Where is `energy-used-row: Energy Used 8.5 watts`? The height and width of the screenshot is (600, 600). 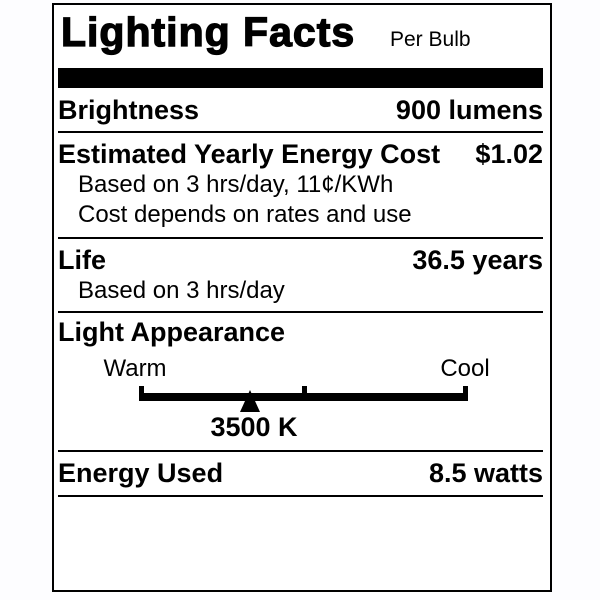
energy-used-row: Energy Used 8.5 watts is located at coordinates (300, 473).